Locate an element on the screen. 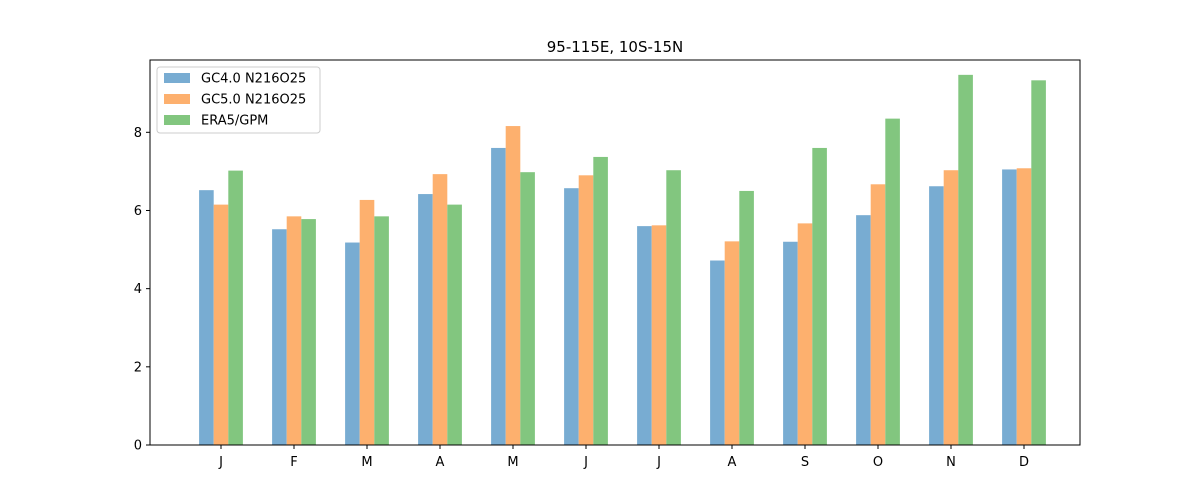  x-tick-label: O is located at coordinates (878, 462).